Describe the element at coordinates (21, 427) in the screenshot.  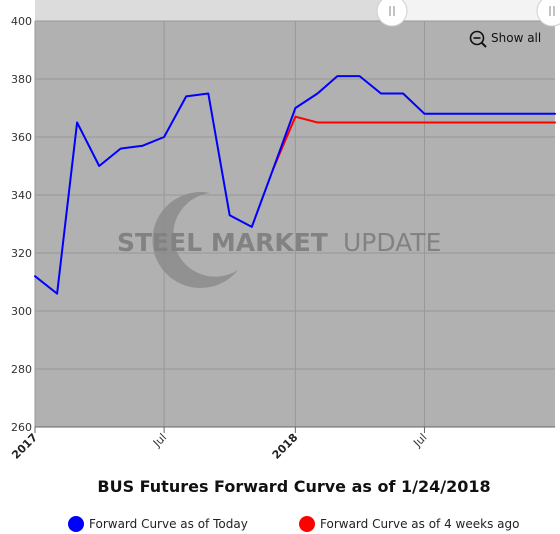
I see `y-tick-label: 260` at that location.